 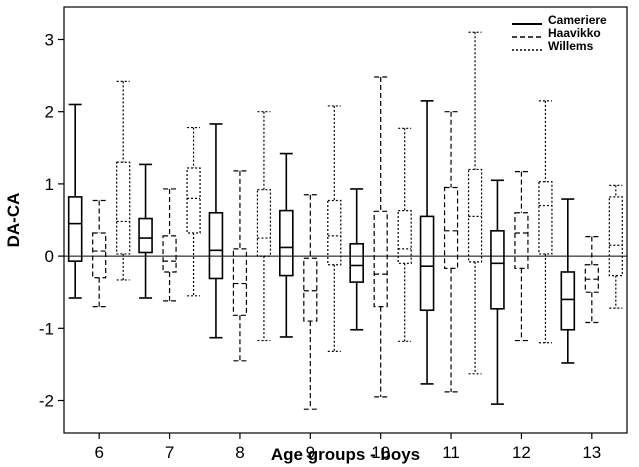 What do you see at coordinates (574, 33) in the screenshot?
I see `legend-label-haavikko: Haavikko` at bounding box center [574, 33].